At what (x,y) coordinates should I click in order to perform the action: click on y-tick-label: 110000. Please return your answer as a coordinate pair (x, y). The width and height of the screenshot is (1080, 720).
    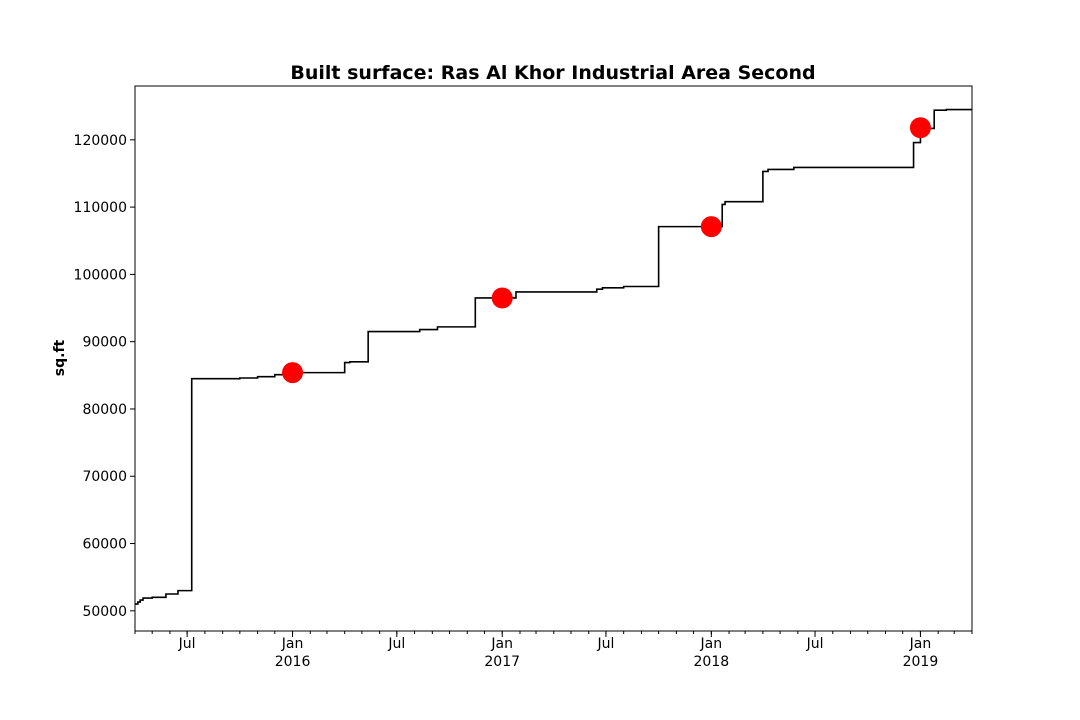
    Looking at the image, I should click on (100, 208).